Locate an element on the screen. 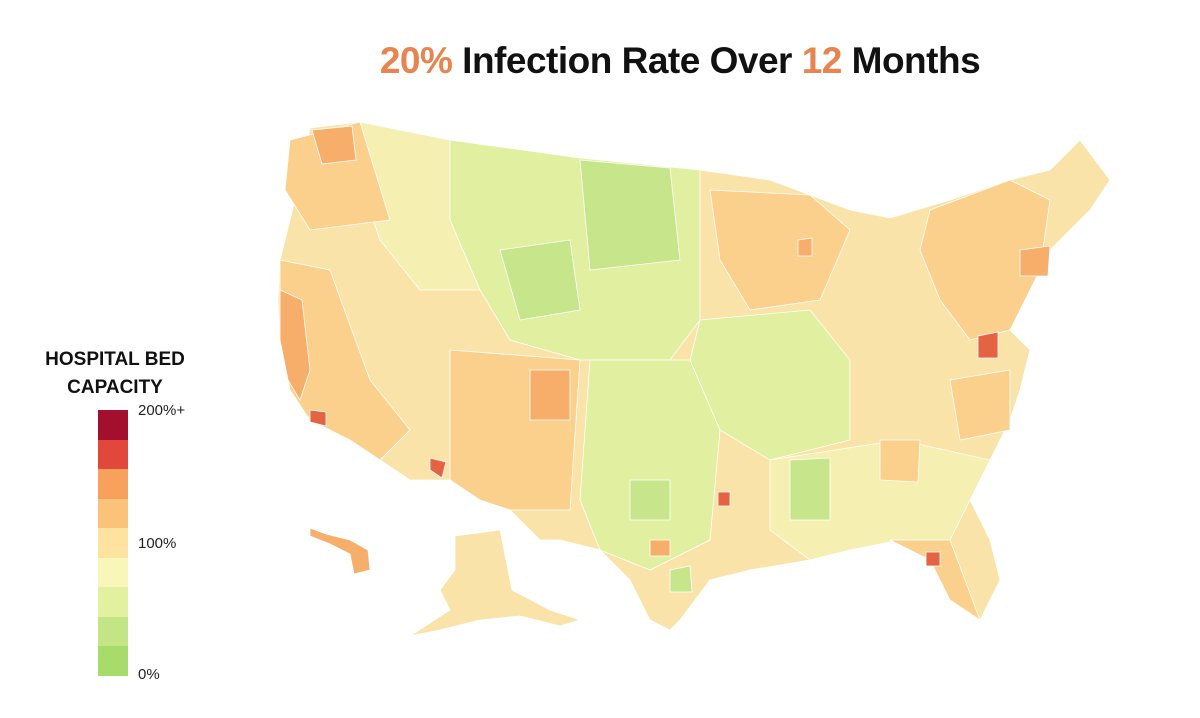 Image resolution: width=1200 pixels, height=718 pixels. region-texas-green is located at coordinates (650, 465).